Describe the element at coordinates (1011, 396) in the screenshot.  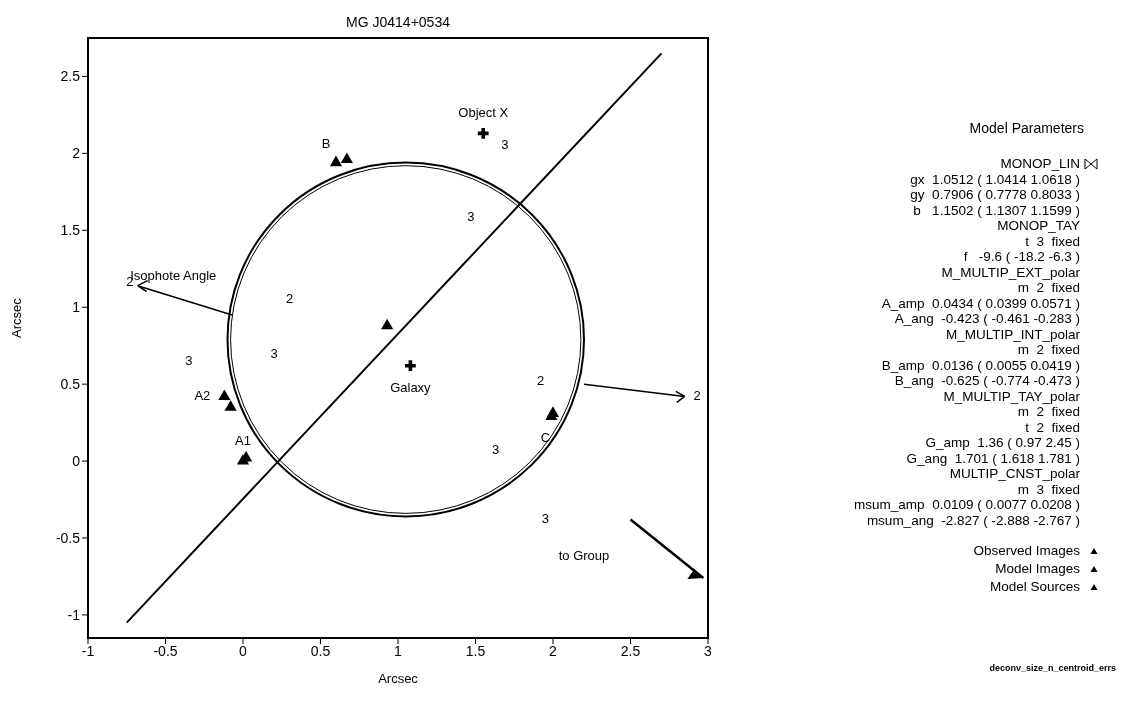
I see `text: M_MULTIP_TAY_polar` at that location.